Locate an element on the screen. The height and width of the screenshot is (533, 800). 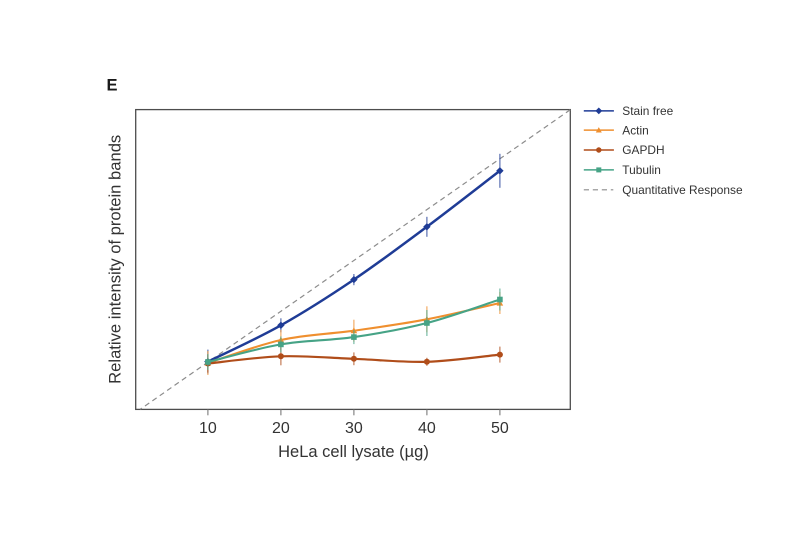
svg-text: GAPDH is located at coordinates (643, 150).